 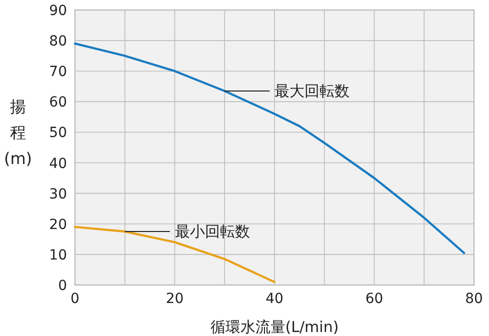 I want to click on y-tick-label: 30, so click(x=58, y=194).